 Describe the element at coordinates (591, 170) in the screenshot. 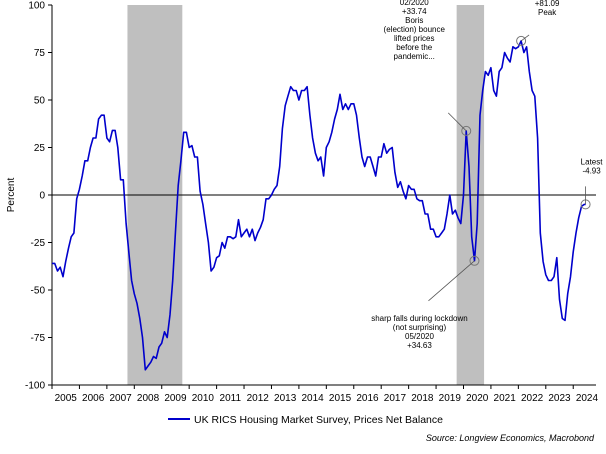

I see `annotation-text-latest: -4.93` at that location.